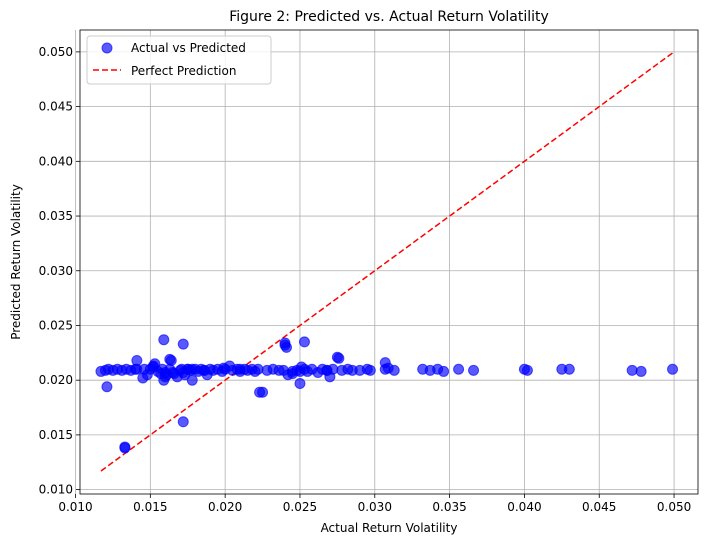 Image resolution: width=709 pixels, height=545 pixels. I want to click on y-tick-label: 0.015, so click(56, 435).